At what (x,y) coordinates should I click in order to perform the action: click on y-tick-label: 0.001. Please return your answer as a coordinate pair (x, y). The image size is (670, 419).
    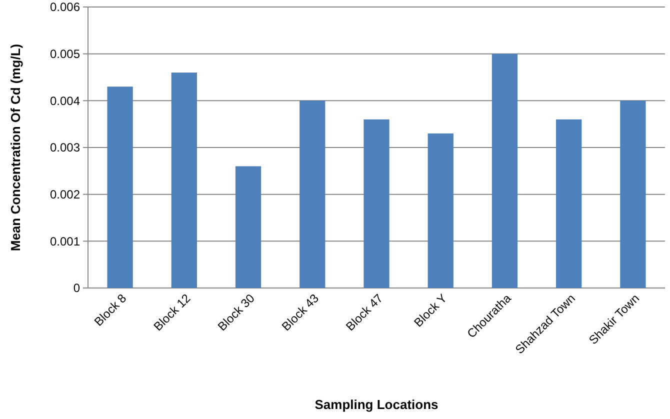
    Looking at the image, I should click on (65, 241).